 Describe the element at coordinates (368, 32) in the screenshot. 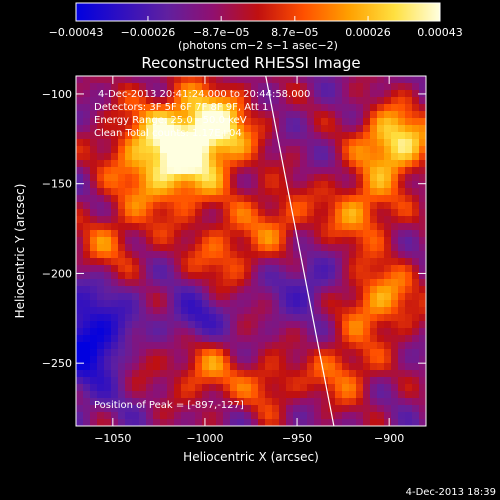

I see `colorbar-tick-label: 0.00026` at that location.